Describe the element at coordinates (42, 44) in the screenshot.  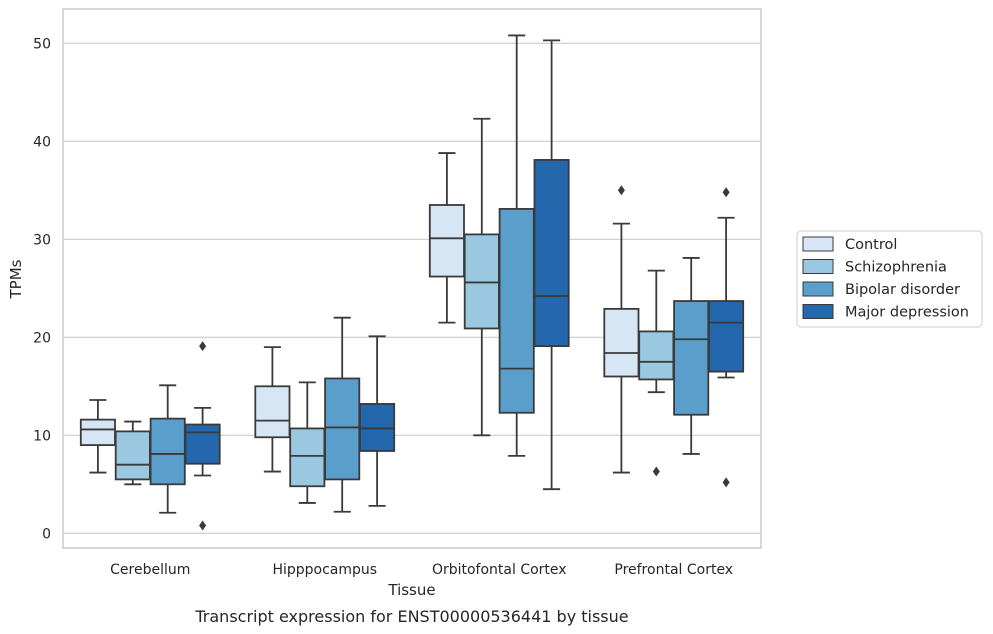
I see `y-tick-label: 50` at that location.